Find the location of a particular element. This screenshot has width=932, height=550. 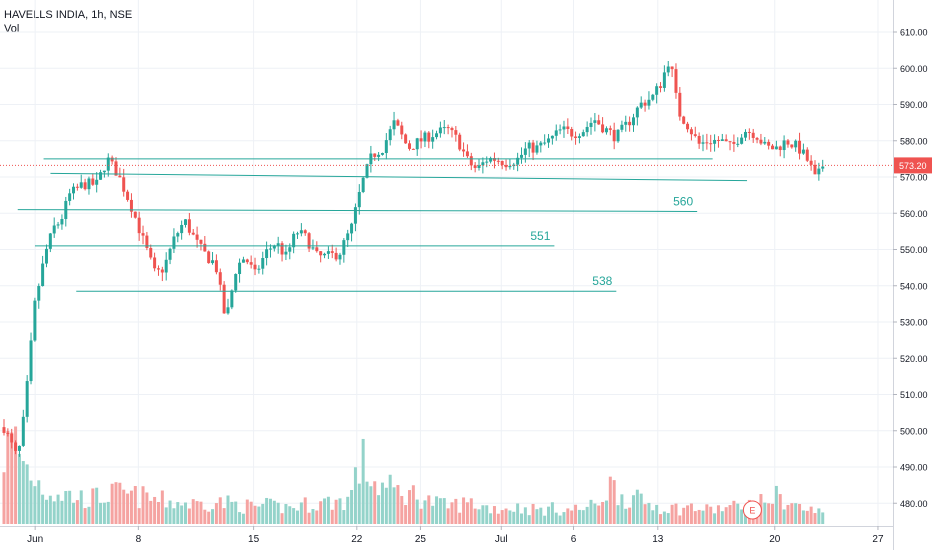

last-price-tag is located at coordinates (913, 165).